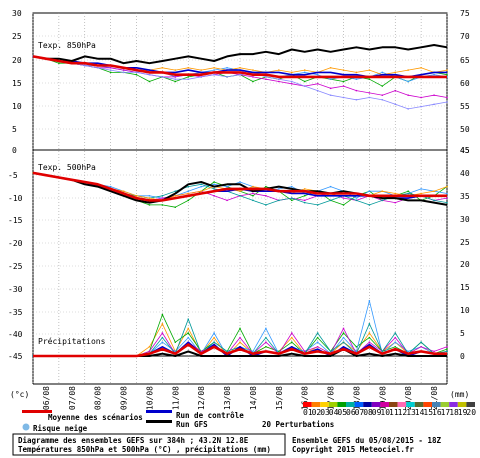 Image resolution: width=480 pixels, height=458 pixels. What do you see at coordinates (382, 398) in the screenshot?
I see `date-label: 19/08` at bounding box center [382, 398].